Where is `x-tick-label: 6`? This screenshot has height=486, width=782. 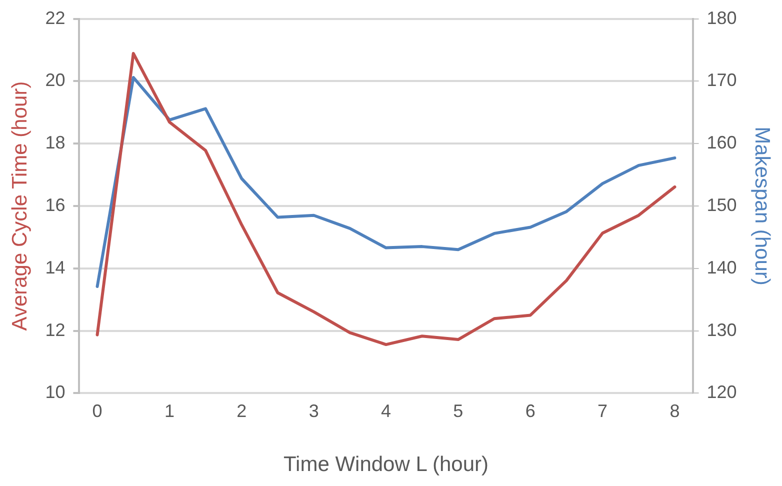
x-tick-label: 6 is located at coordinates (530, 410).